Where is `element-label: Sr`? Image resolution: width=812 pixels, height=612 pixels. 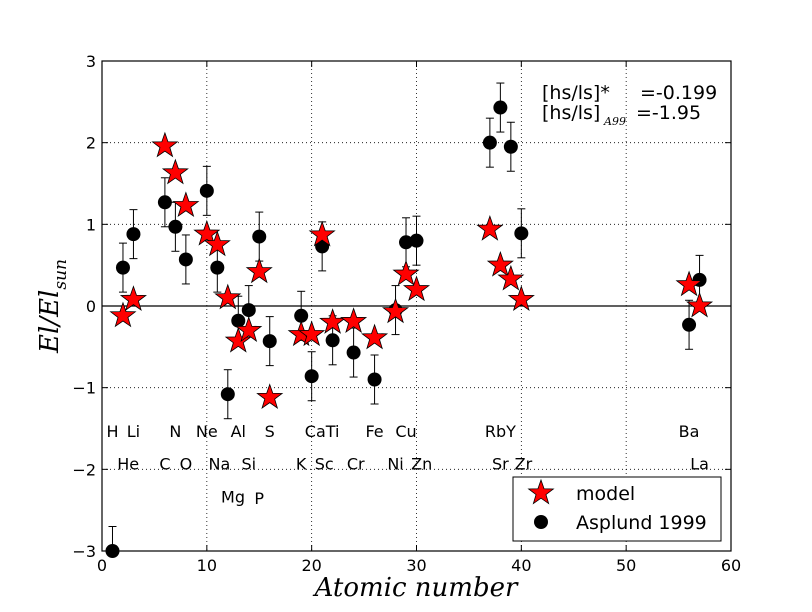 element-label: Sr is located at coordinates (500, 464).